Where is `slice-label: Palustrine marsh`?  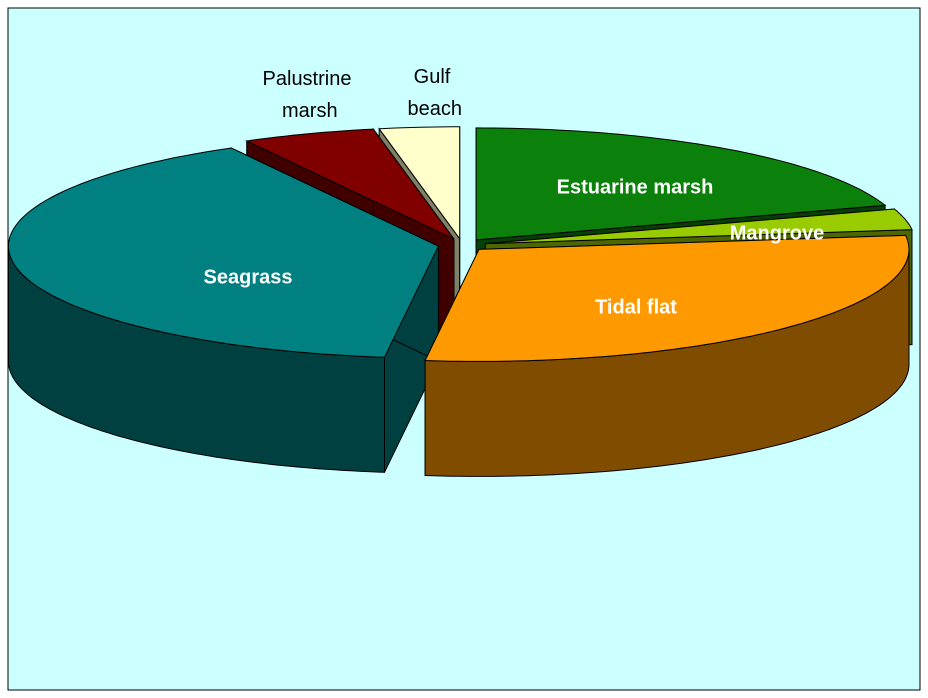 slice-label: Palustrine marsh is located at coordinates (307, 95).